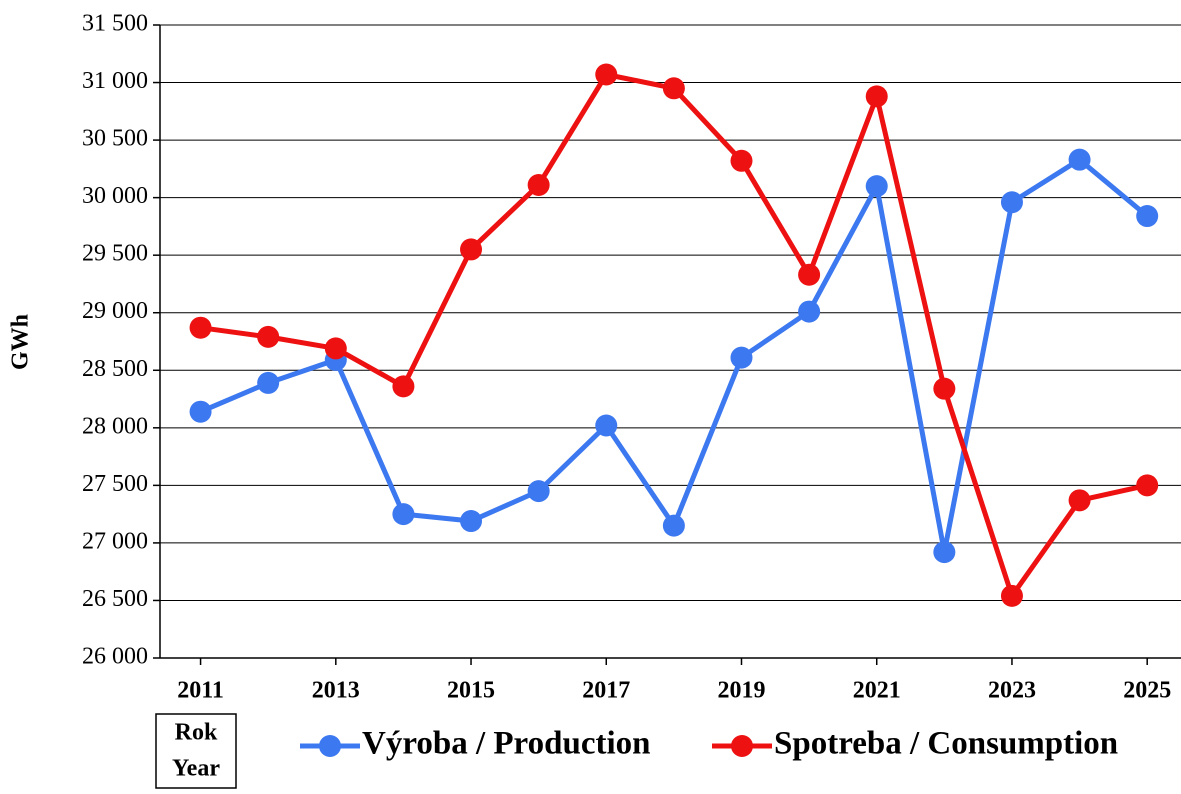  I want to click on y-tick-label: 28 000, so click(115, 426).